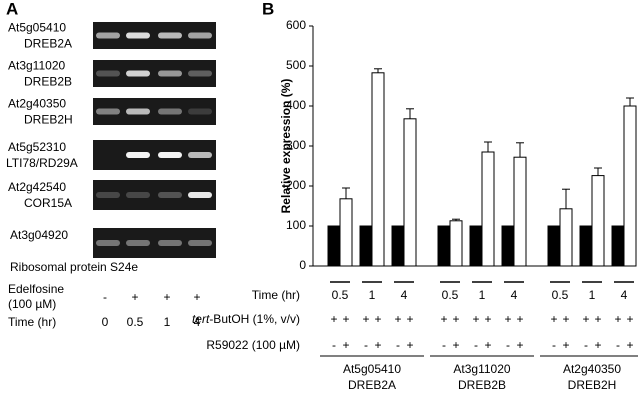  Describe the element at coordinates (32, 304) in the screenshot. I see `treatment-label: (100 µM)` at that location.